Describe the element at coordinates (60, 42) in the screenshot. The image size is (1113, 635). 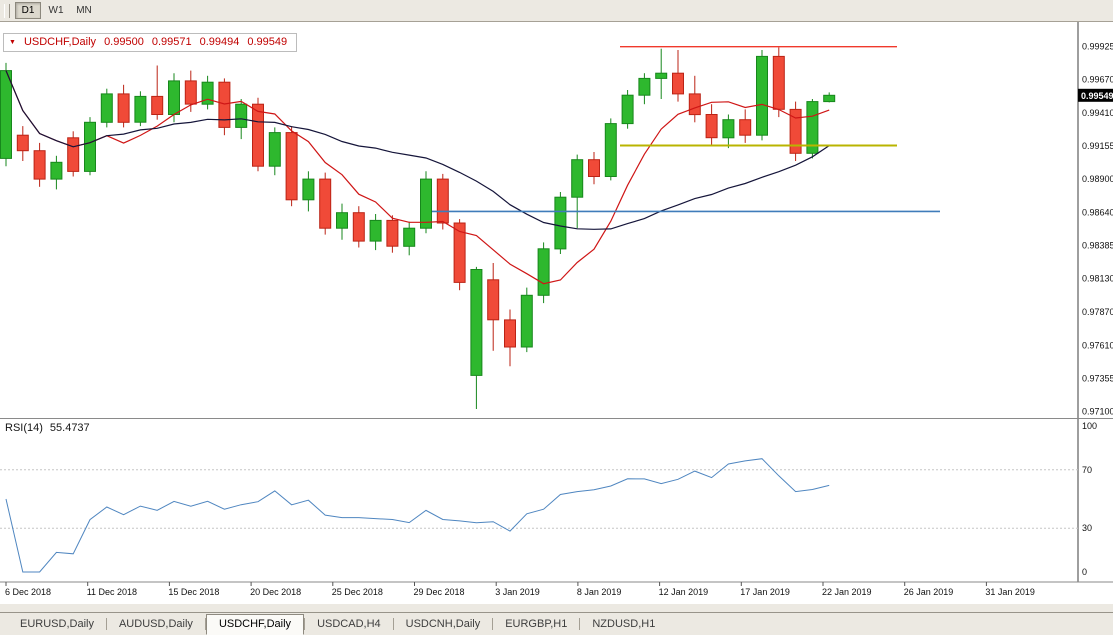
I see `chart-symbol-label: USDCHF,Daily` at that location.